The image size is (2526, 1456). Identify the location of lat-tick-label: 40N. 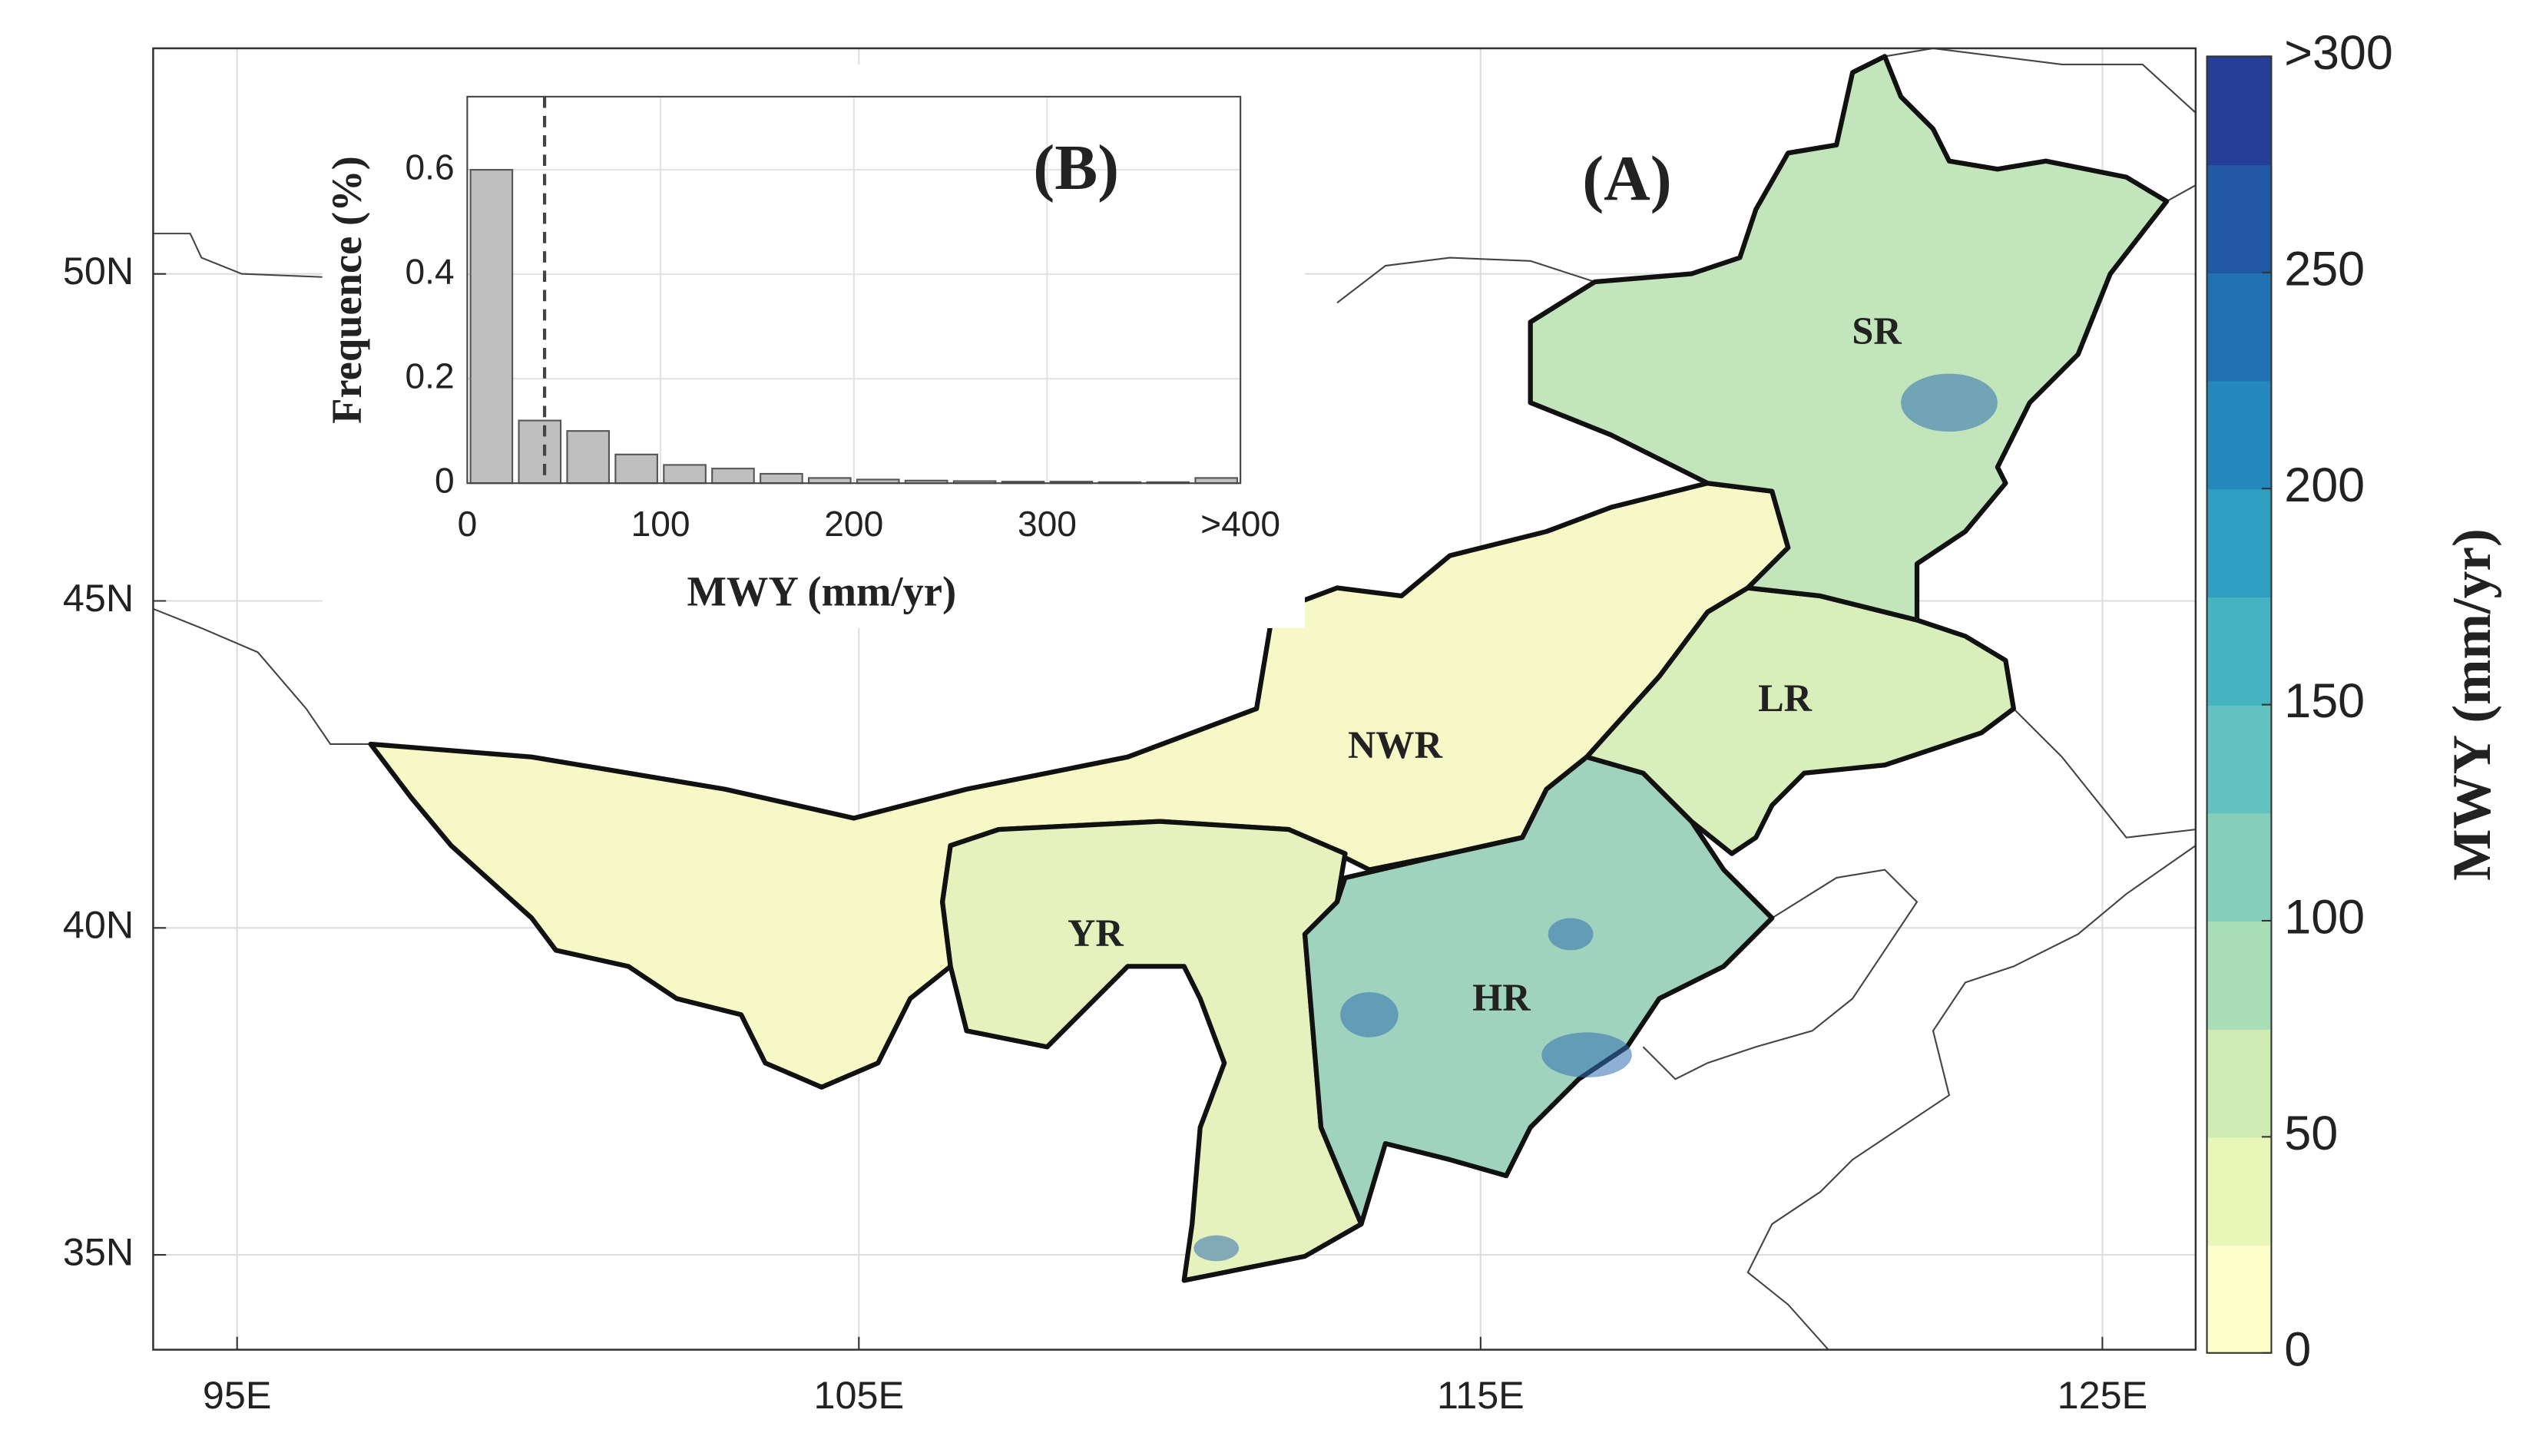
(99, 925).